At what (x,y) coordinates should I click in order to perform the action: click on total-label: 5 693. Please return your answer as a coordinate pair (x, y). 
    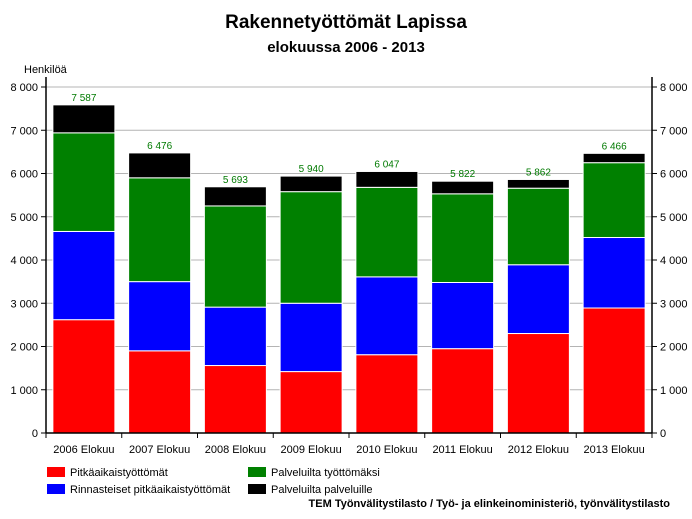
    Looking at the image, I should click on (235, 180).